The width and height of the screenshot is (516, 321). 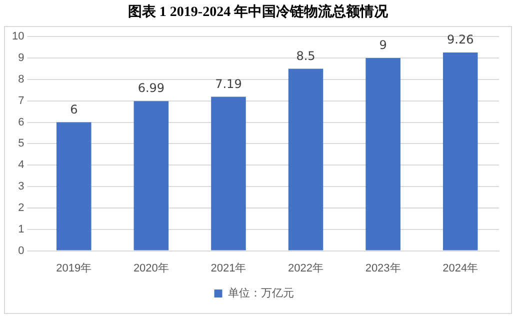 What do you see at coordinates (258, 12) in the screenshot?
I see `chart-title: 图表 1 2019-2024 年中国冷链物流总额情况` at bounding box center [258, 12].